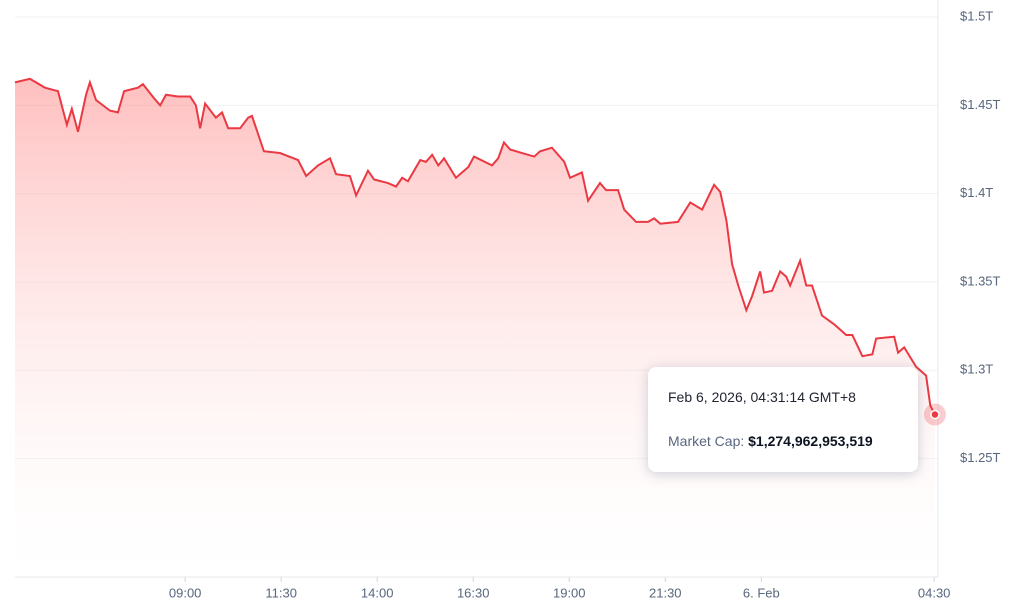  I want to click on y-tick-label: $1.5T, so click(976, 15).